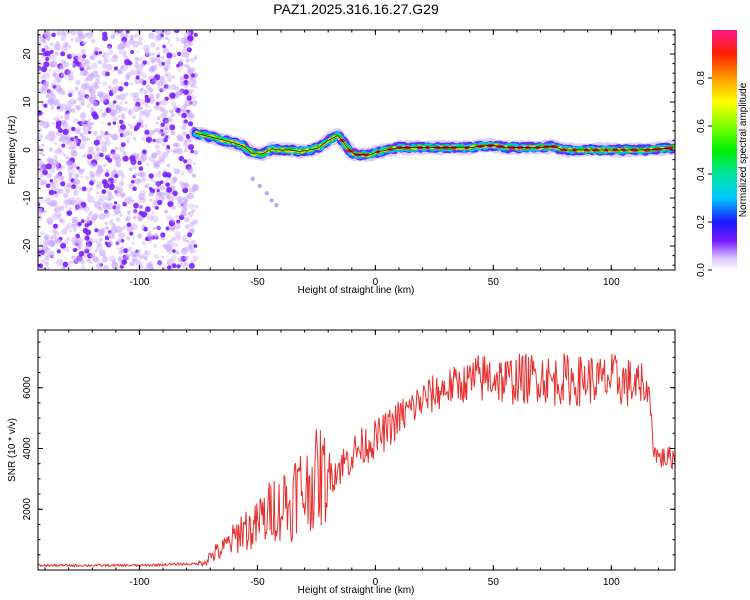 The image size is (750, 600). Describe the element at coordinates (701, 174) in the screenshot. I see `colorbar-tick-label: 0.4` at that location.